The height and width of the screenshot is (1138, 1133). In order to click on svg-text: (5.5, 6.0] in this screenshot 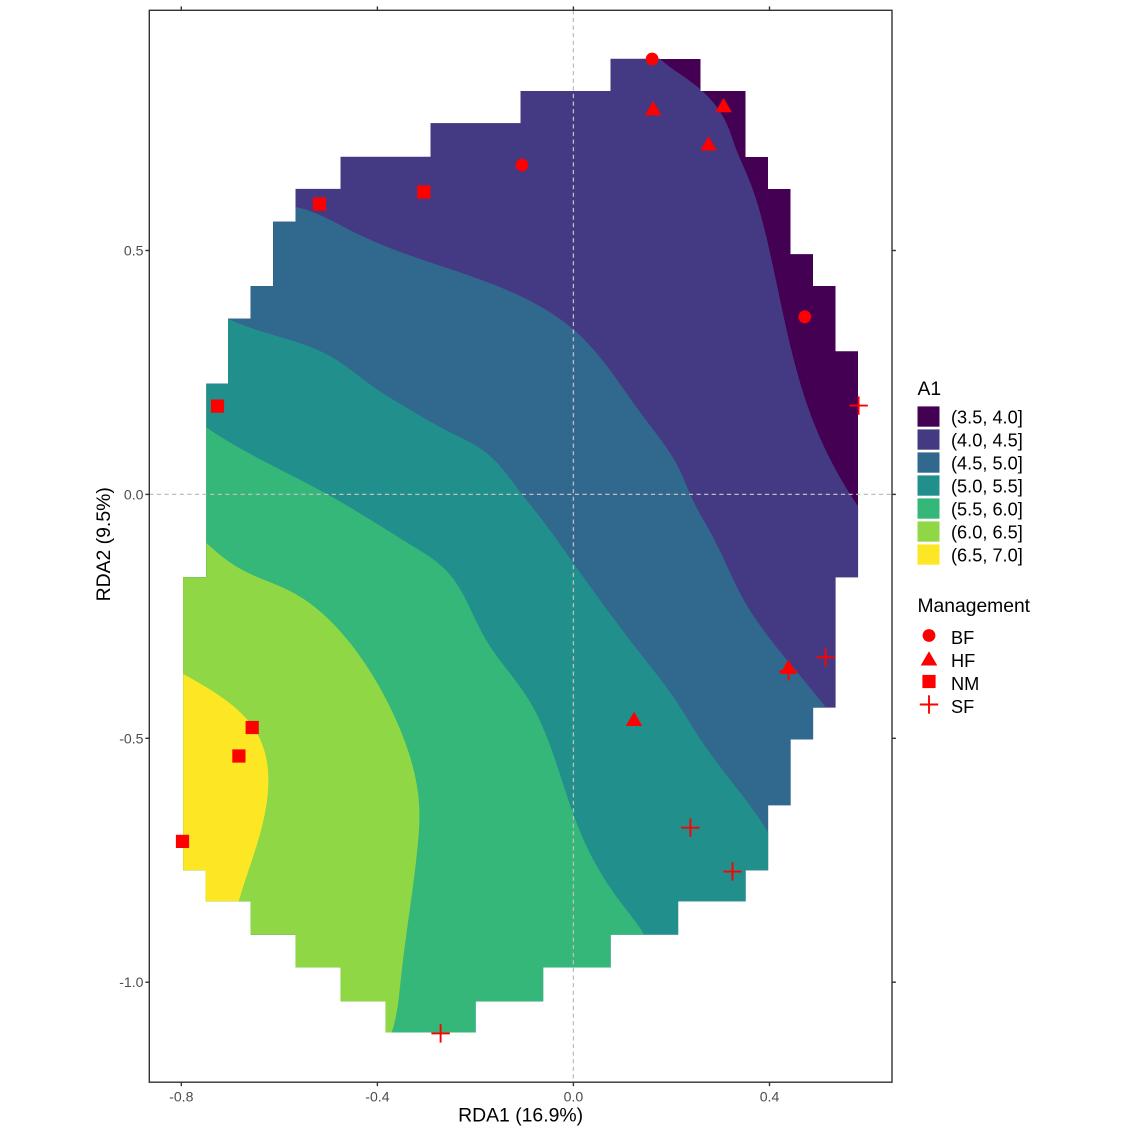, I will do `click(987, 510)`.